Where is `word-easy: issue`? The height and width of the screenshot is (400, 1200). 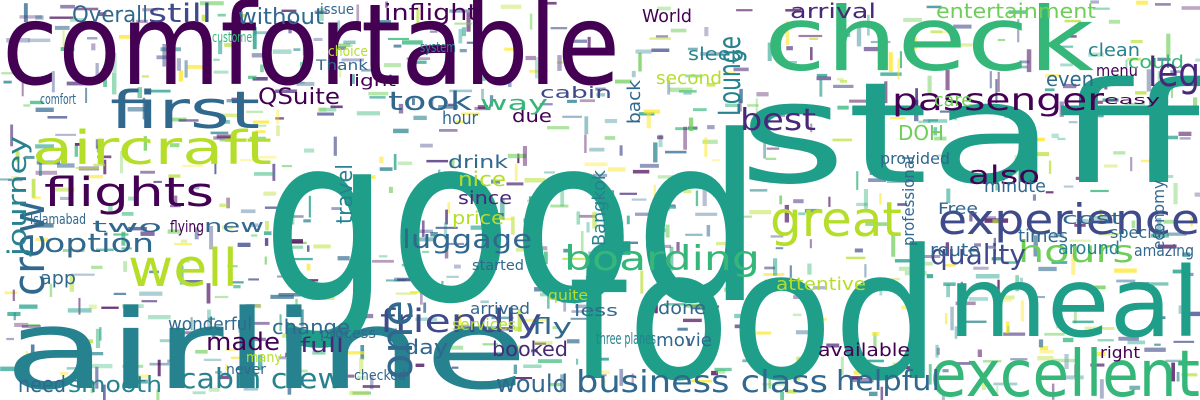 word-easy: issue is located at coordinates (337, 10).